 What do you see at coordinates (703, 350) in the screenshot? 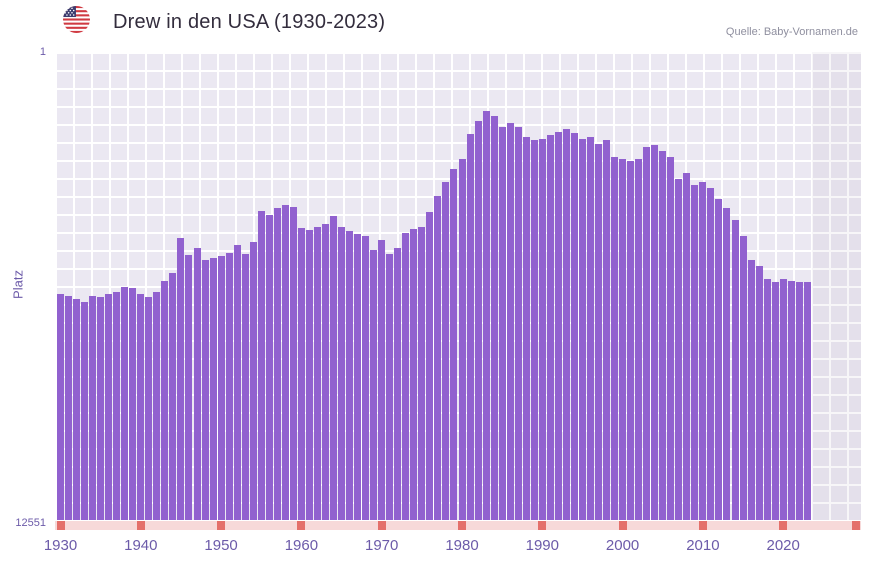
I see `bar-2010` at bounding box center [703, 350].